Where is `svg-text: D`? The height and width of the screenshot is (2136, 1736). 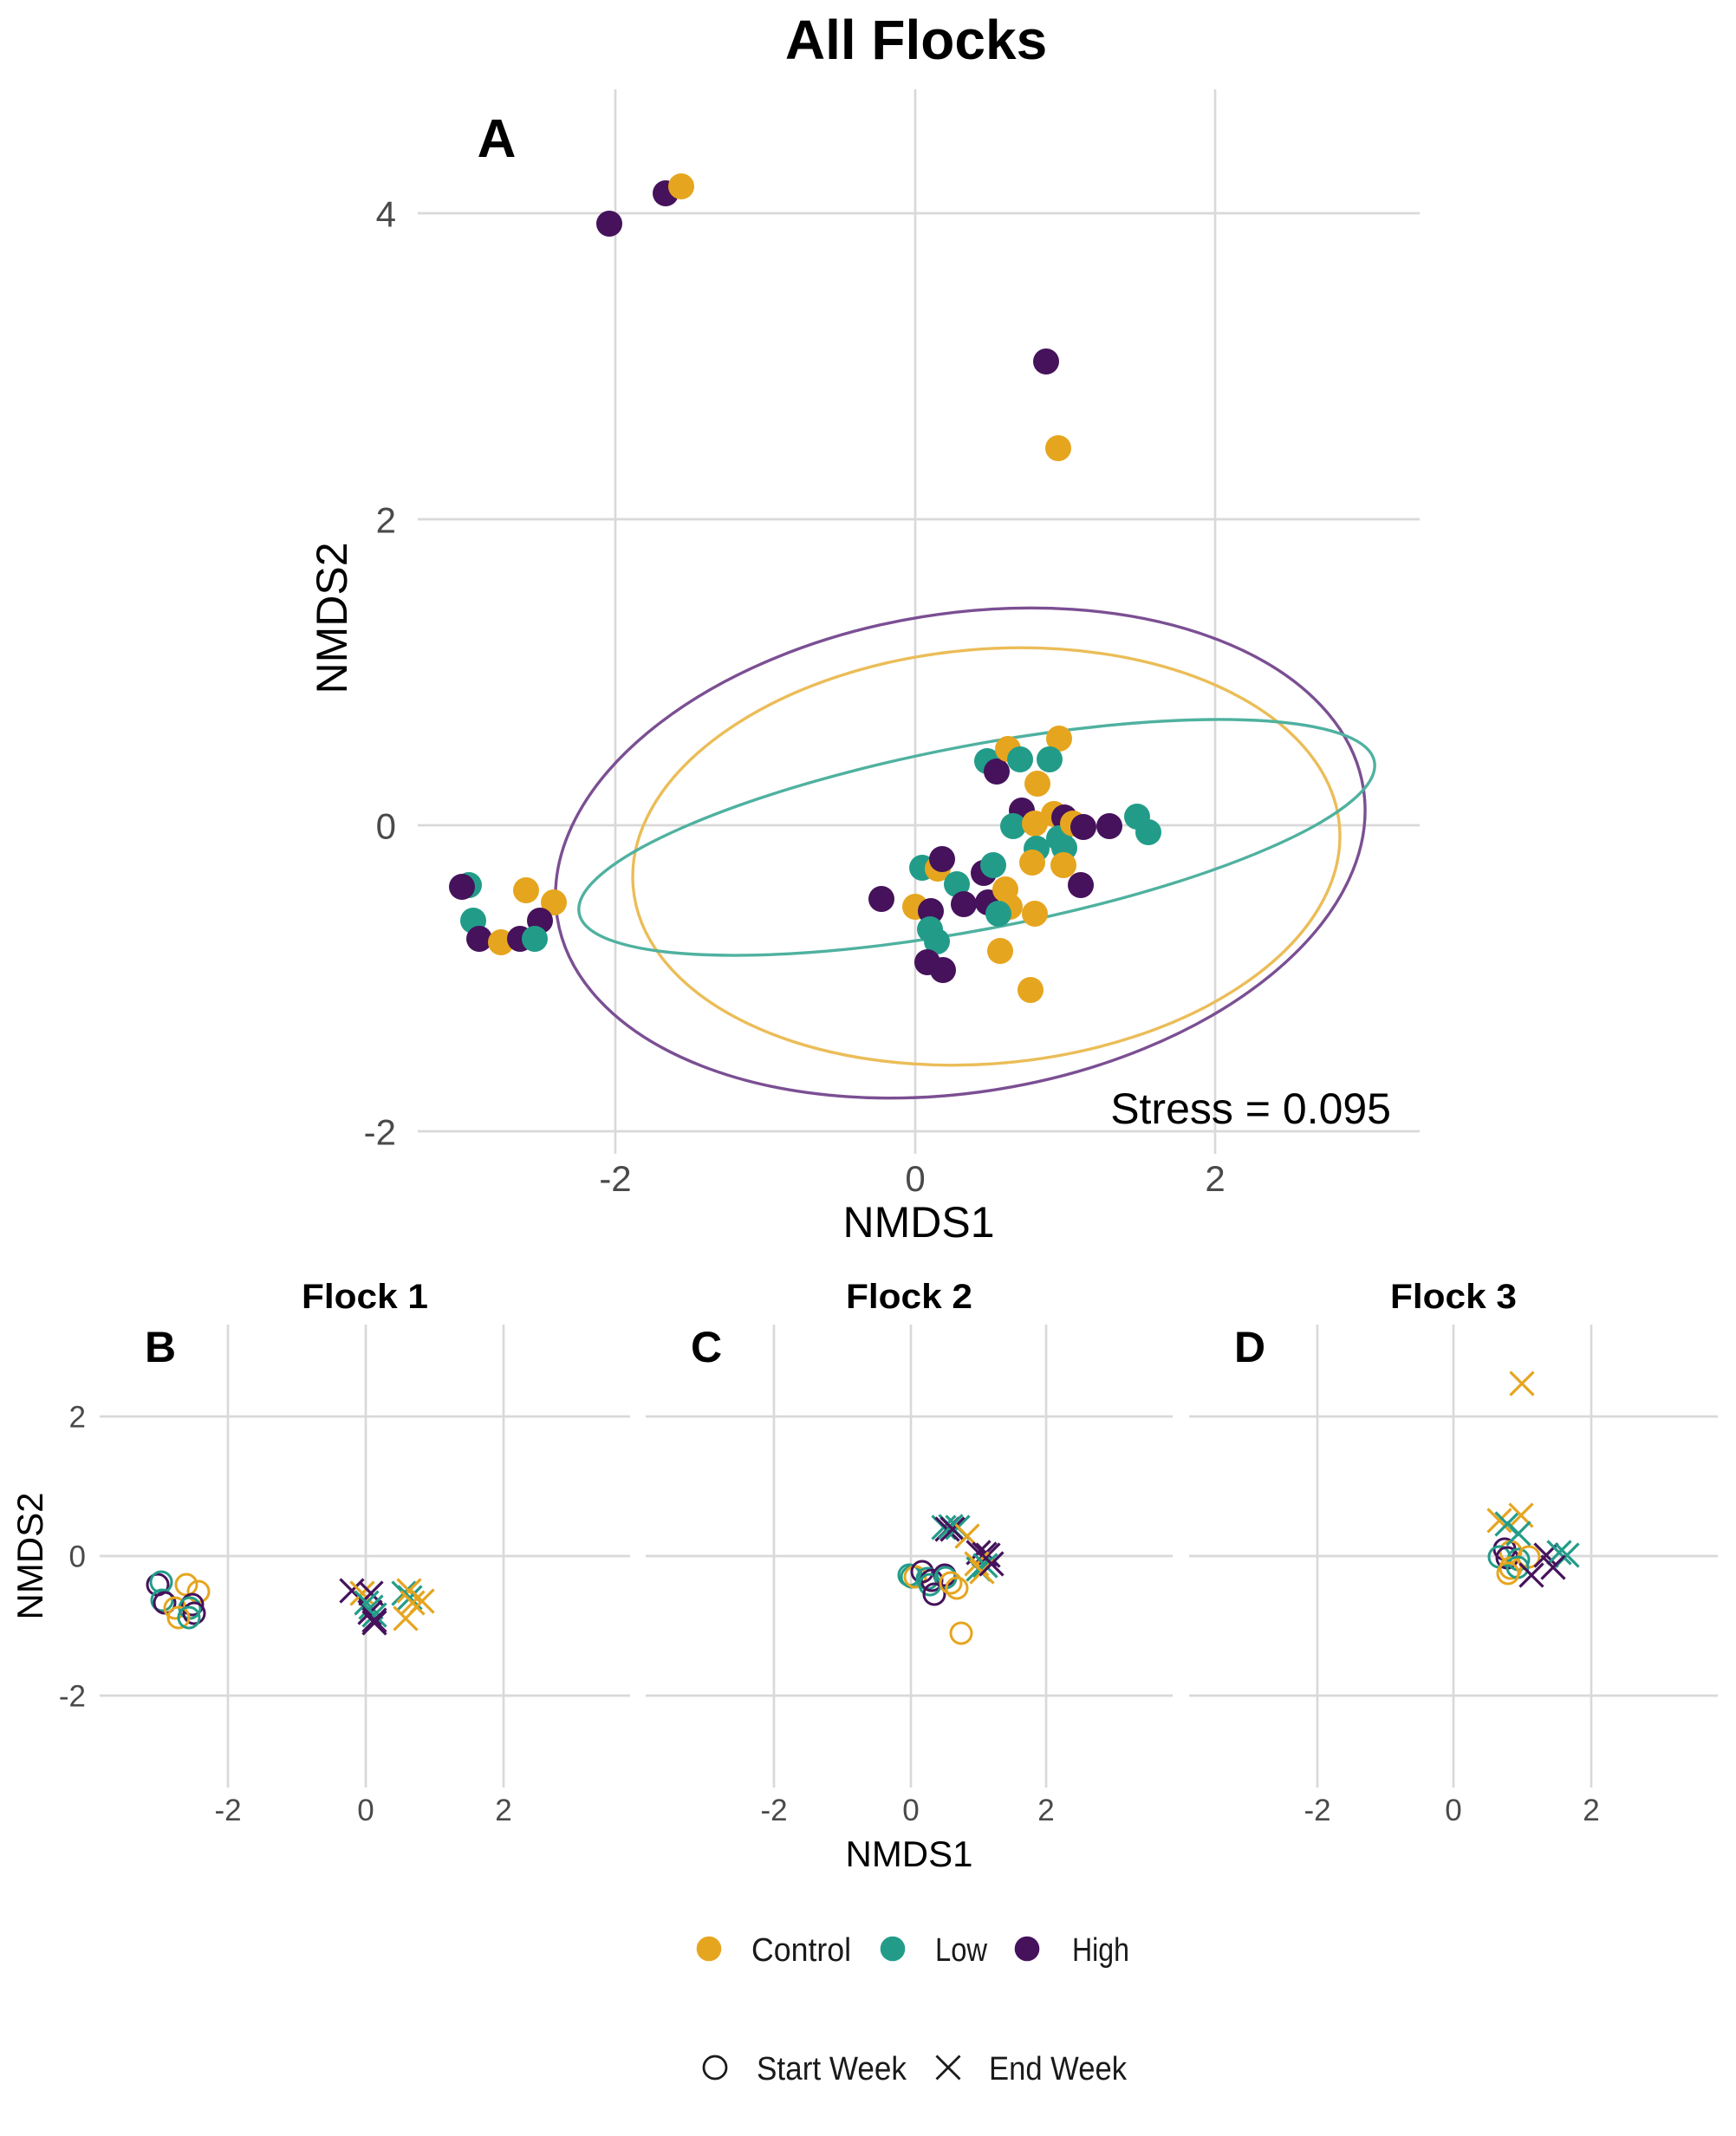 svg-text: D is located at coordinates (1249, 1347).